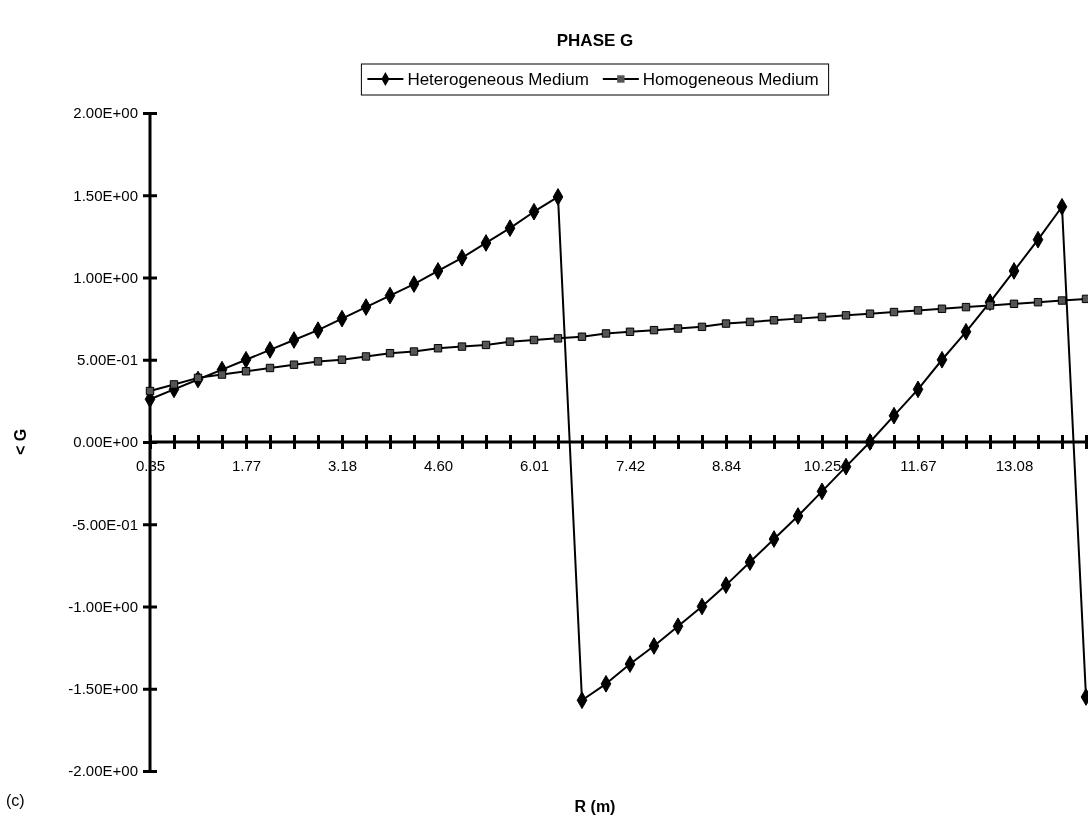 The height and width of the screenshot is (821, 1088). I want to click on y-tick-label: 1.50E+00, so click(105, 195).